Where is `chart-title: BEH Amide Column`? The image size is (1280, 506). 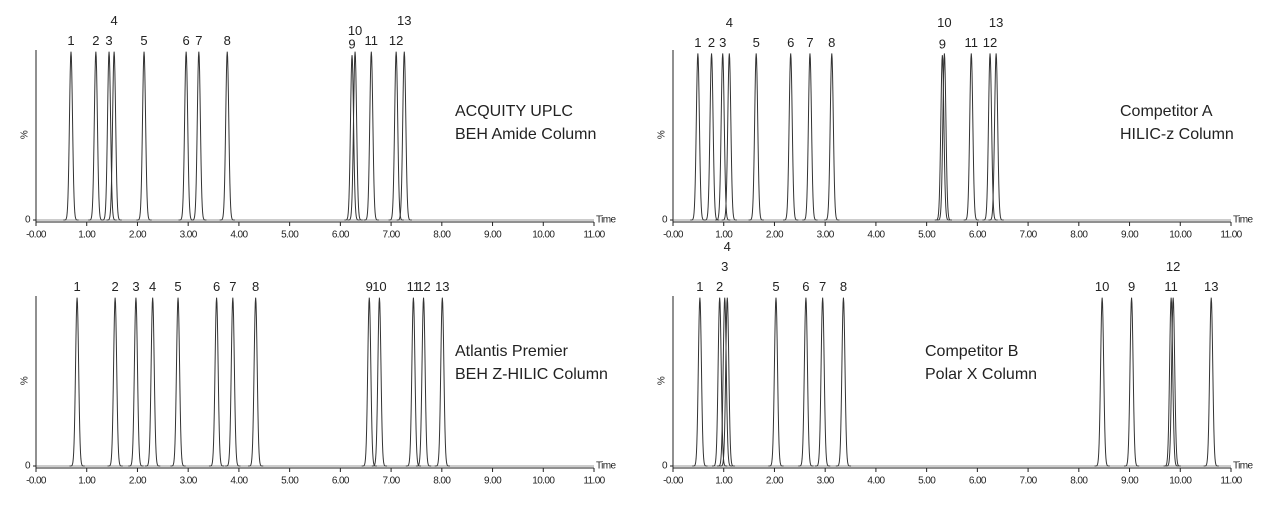
chart-title: BEH Amide Column is located at coordinates (525, 134).